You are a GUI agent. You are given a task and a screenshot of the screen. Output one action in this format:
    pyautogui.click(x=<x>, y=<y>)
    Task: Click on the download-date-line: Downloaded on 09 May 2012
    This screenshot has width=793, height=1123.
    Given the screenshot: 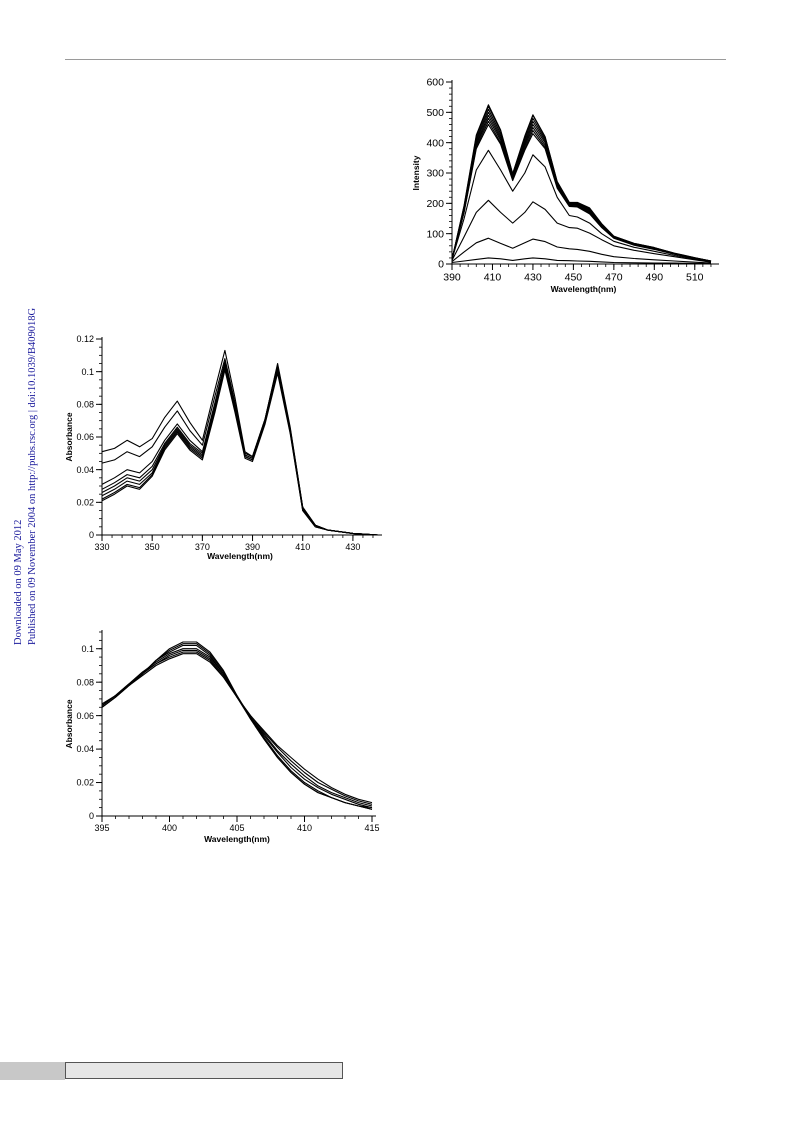 What is the action you would take?
    pyautogui.click(x=18, y=582)
    